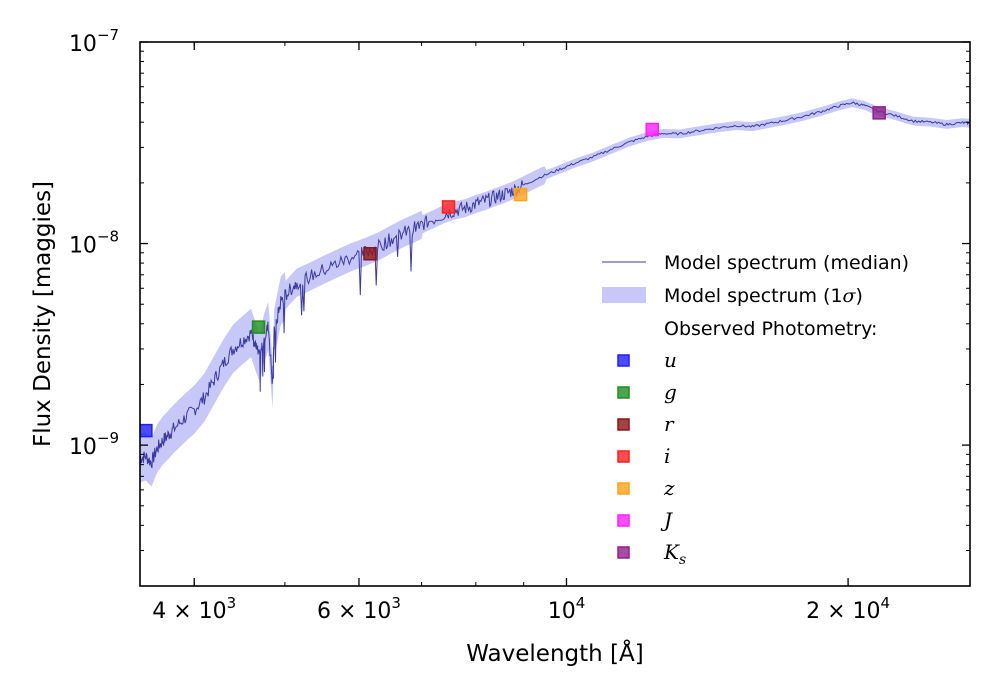 This screenshot has height=700, width=1000. Describe the element at coordinates (623, 424) in the screenshot. I see `legend-swatch-r` at that location.